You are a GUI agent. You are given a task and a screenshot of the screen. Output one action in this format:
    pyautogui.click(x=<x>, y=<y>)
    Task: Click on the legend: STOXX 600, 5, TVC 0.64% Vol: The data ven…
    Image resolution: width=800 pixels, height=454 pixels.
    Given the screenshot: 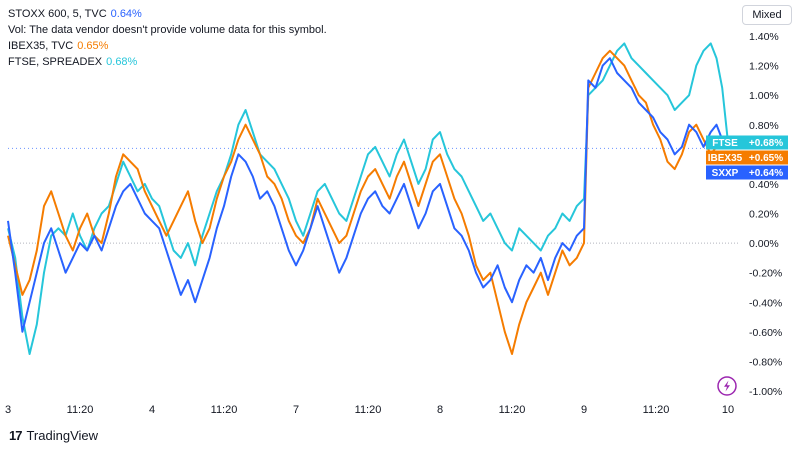 What is the action you would take?
    pyautogui.click(x=167, y=38)
    